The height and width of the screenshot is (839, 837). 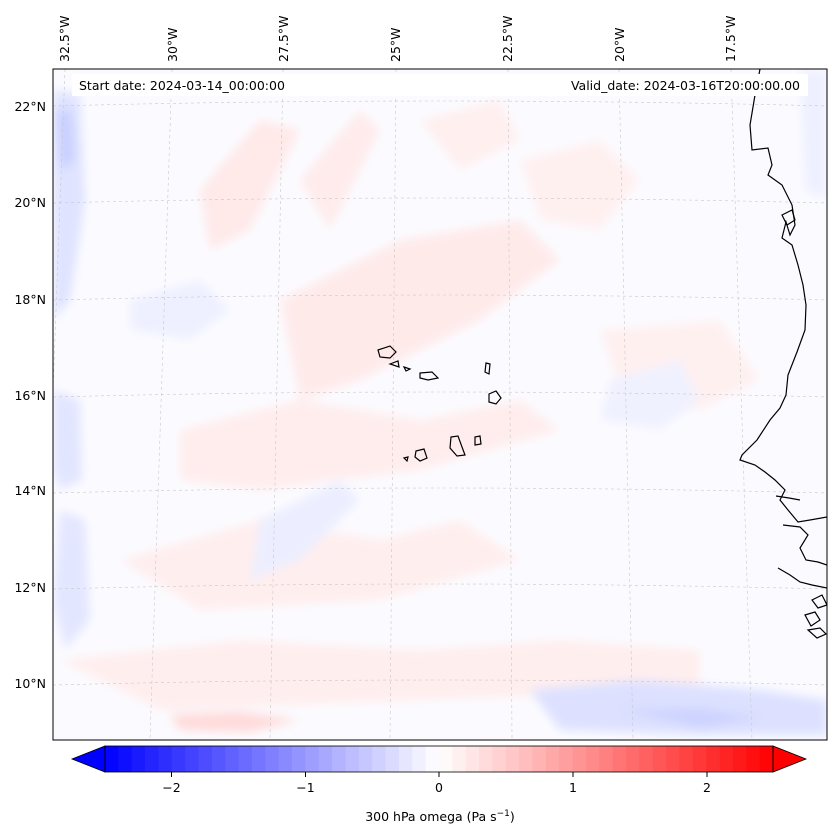 What do you see at coordinates (436, 783) in the screenshot?
I see `colorbar-ticks: −2 −1 0 1 2` at bounding box center [436, 783].